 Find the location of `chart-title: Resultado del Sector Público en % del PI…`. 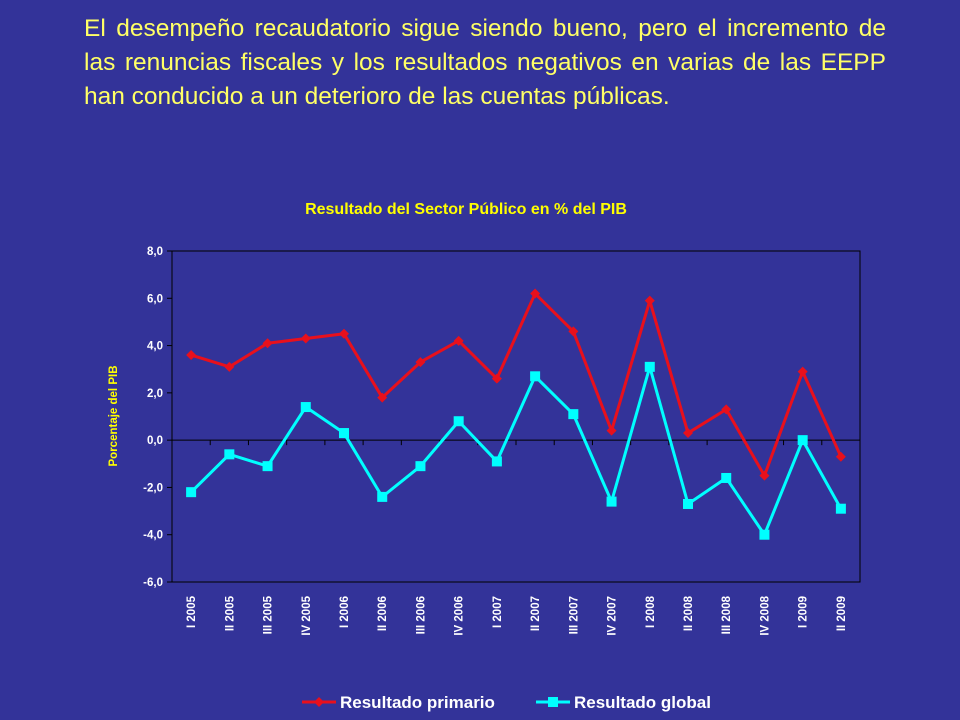

chart-title: Resultado del Sector Público en % del PI… is located at coordinates (466, 209).